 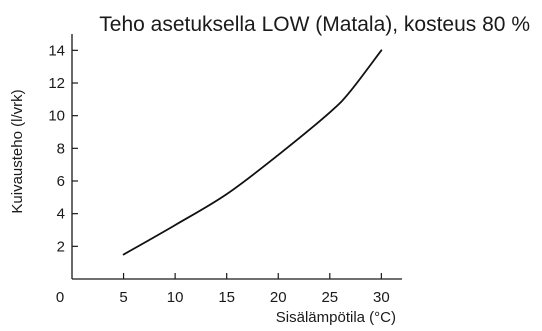 I want to click on x-tick-label: 20, so click(x=278, y=297).